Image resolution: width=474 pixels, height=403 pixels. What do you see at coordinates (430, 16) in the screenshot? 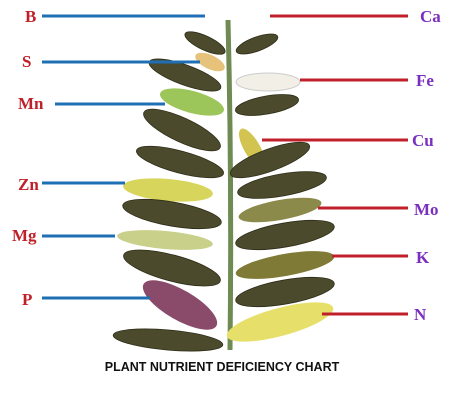
I see `label: Ca` at bounding box center [430, 16].